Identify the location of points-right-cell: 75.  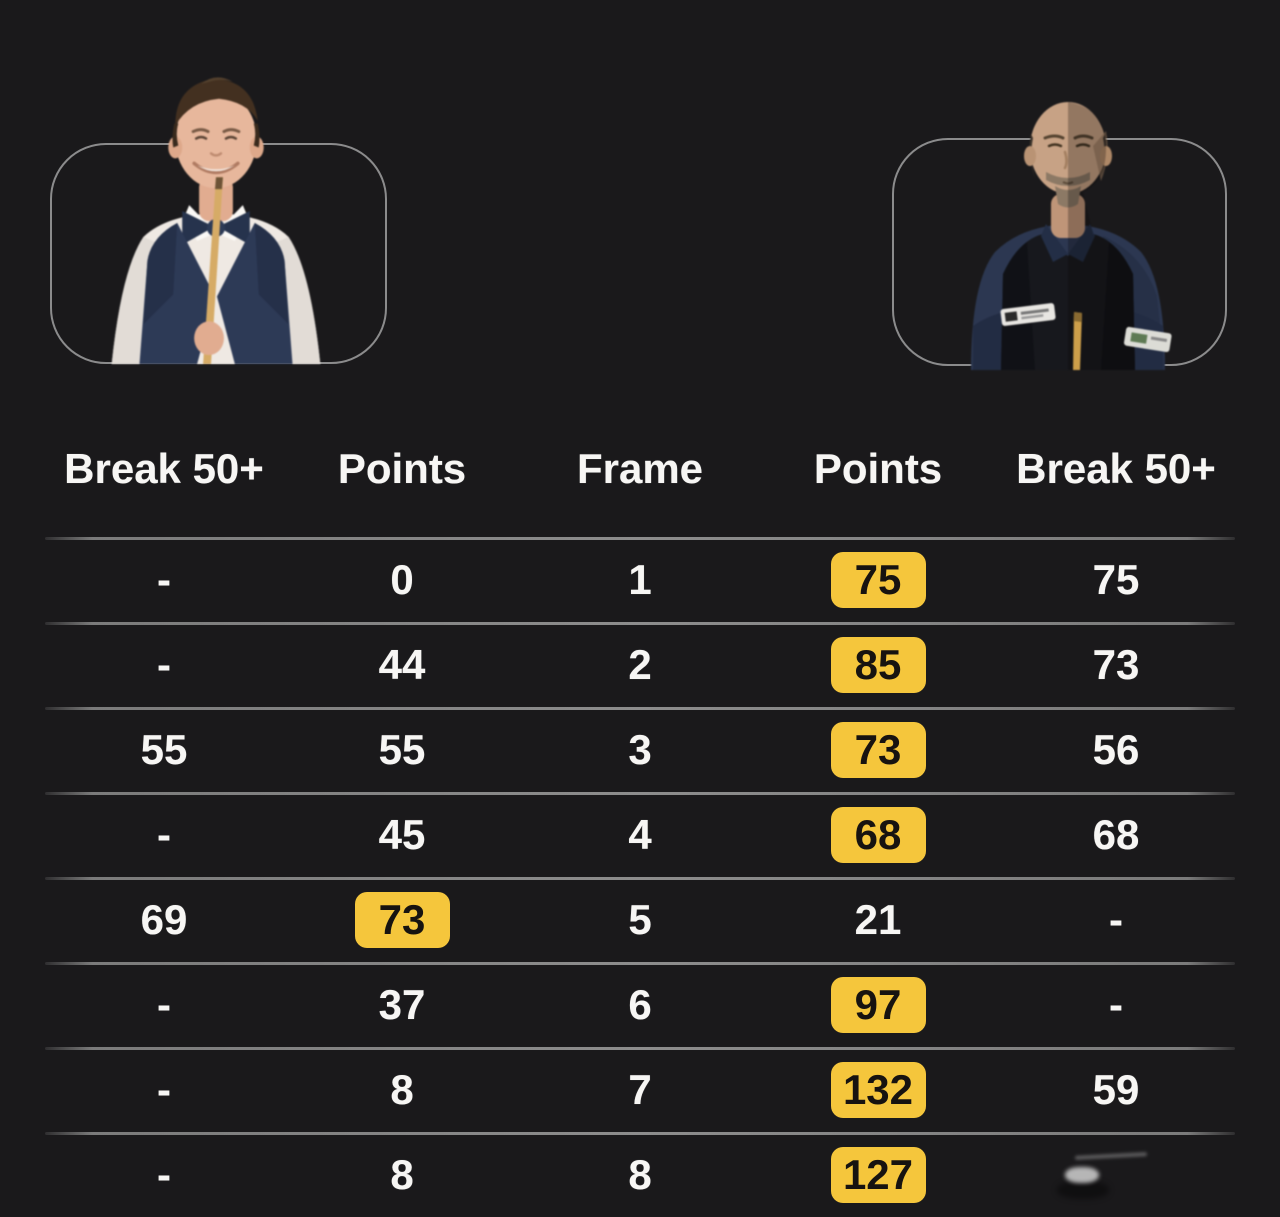
(878, 579).